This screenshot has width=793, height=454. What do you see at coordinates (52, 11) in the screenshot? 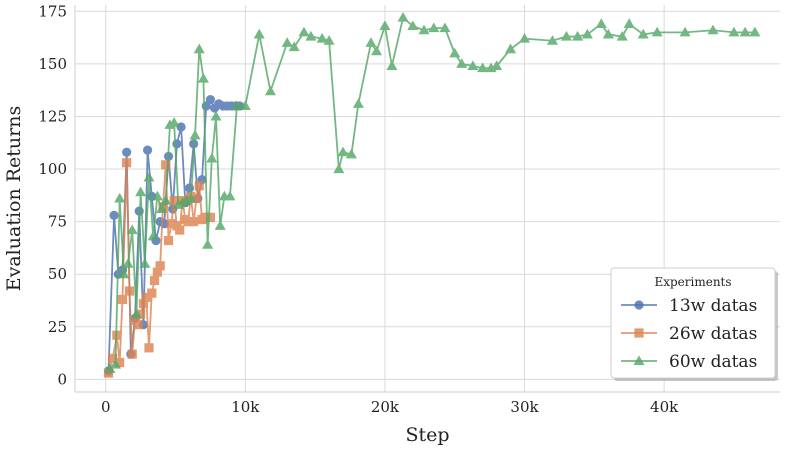
I see `y-tick-label-7: 175` at bounding box center [52, 11].